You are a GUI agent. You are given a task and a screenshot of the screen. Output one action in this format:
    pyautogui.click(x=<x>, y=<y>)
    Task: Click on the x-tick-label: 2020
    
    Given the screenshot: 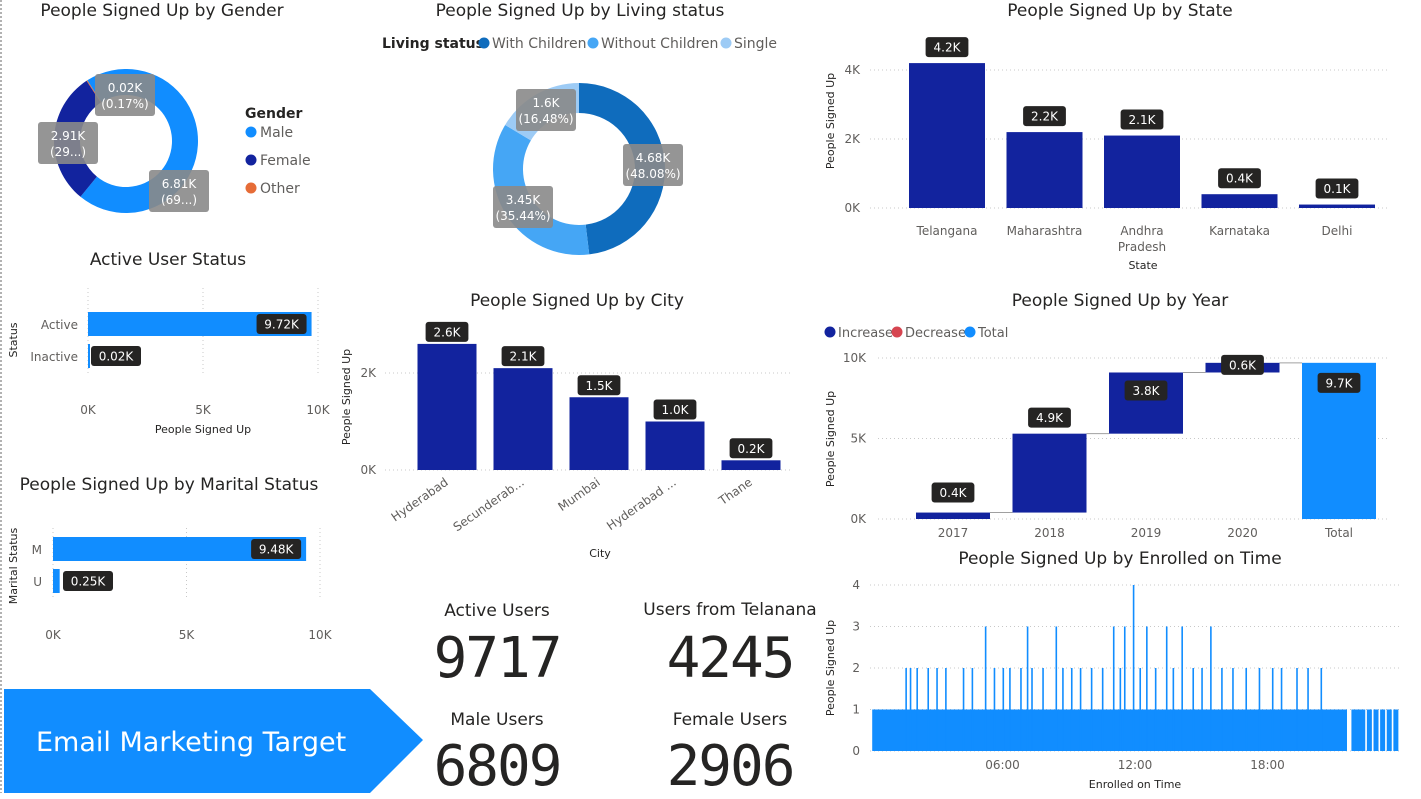 What is the action you would take?
    pyautogui.click(x=1242, y=533)
    